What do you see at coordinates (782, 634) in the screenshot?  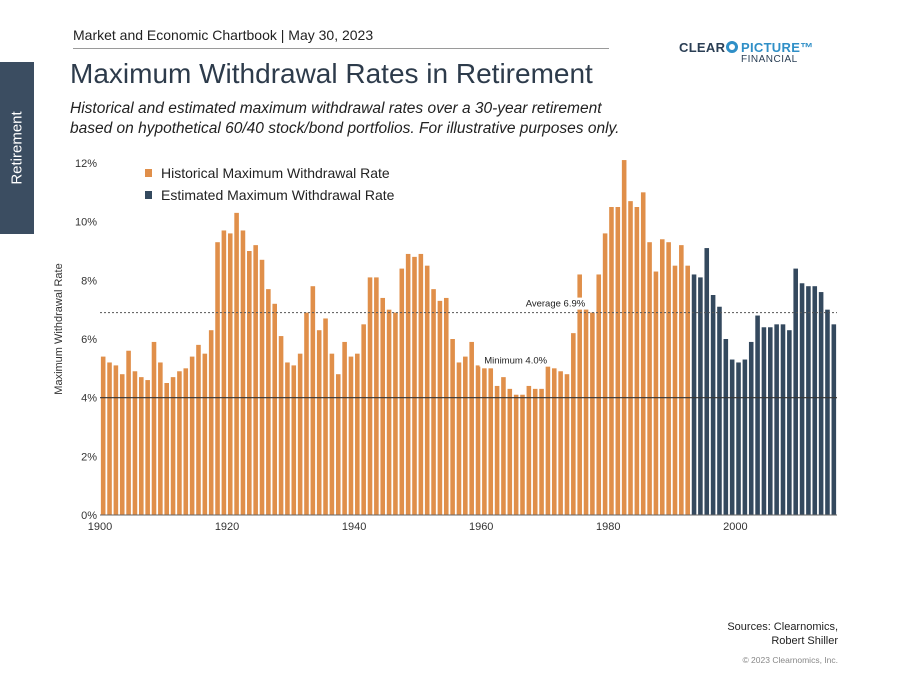 I see `sources-note: Sources: Clearnomics, Robert Shiller` at bounding box center [782, 634].